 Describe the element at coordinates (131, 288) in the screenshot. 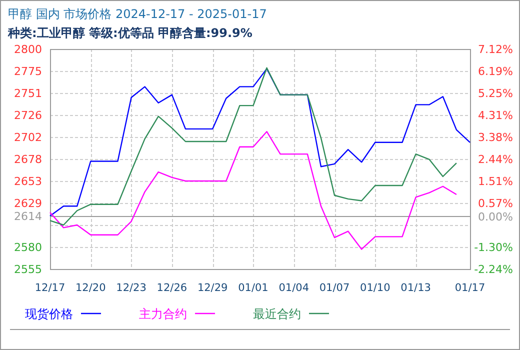

I see `x-tick-label: 12/23` at that location.